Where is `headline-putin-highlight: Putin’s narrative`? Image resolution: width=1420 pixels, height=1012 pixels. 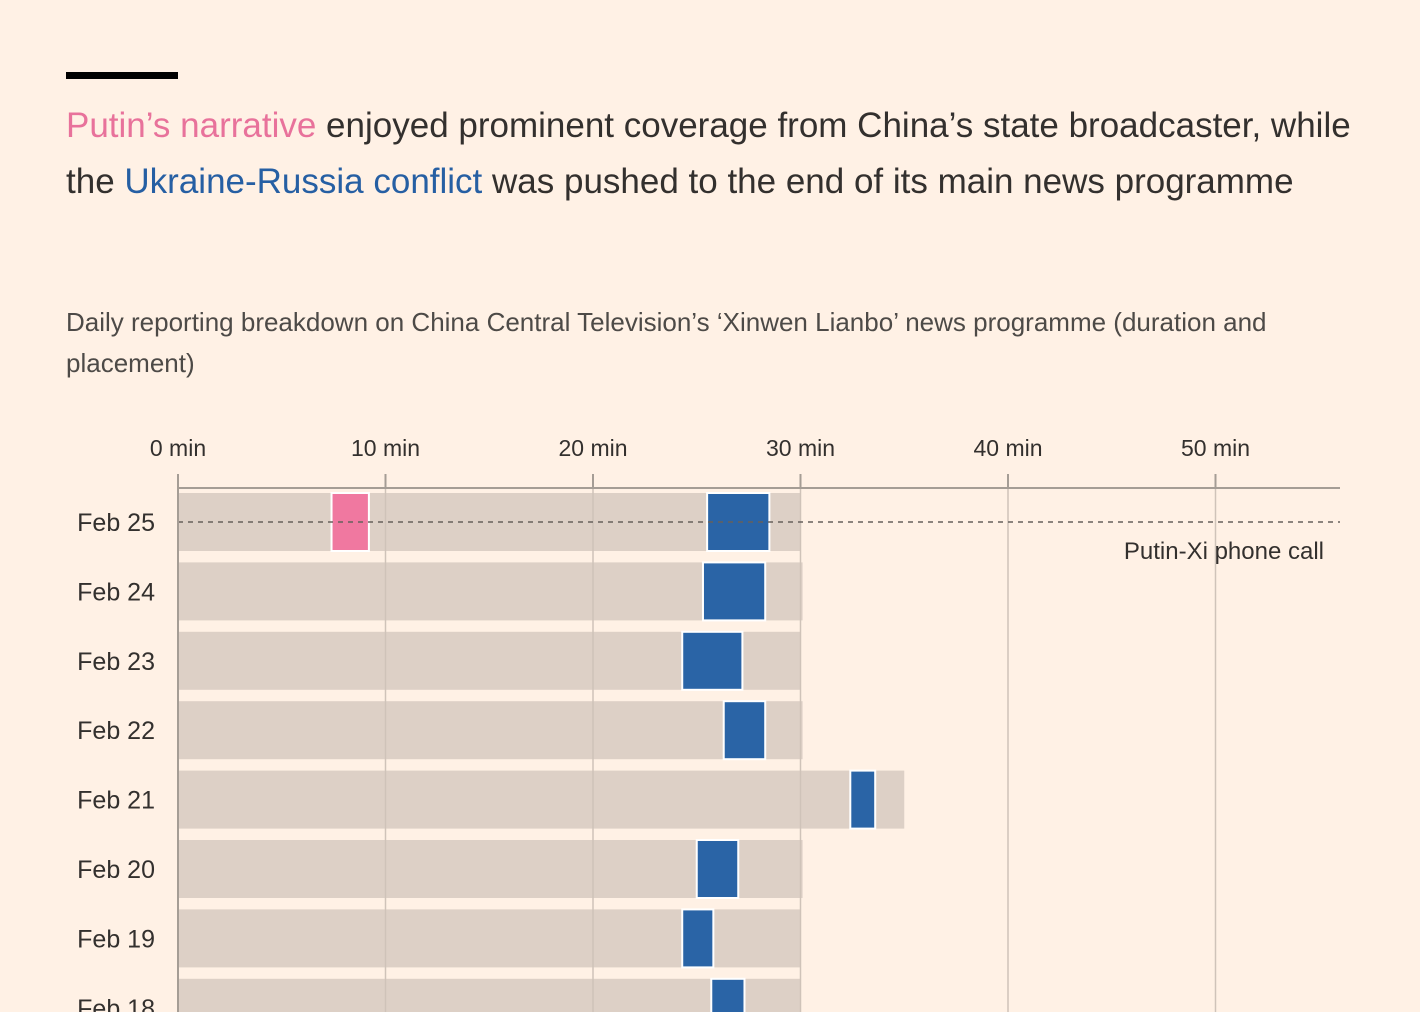 headline-putin-highlight: Putin’s narrative is located at coordinates (191, 125).